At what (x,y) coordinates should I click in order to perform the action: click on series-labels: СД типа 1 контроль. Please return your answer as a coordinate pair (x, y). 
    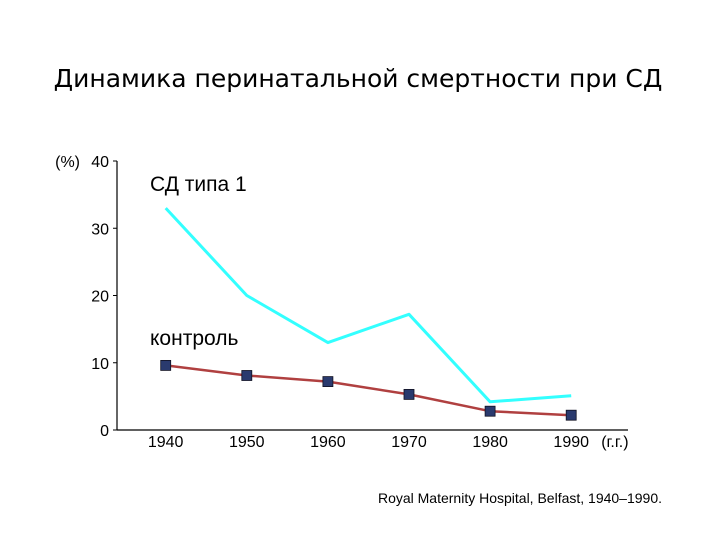
    Looking at the image, I should click on (198, 261).